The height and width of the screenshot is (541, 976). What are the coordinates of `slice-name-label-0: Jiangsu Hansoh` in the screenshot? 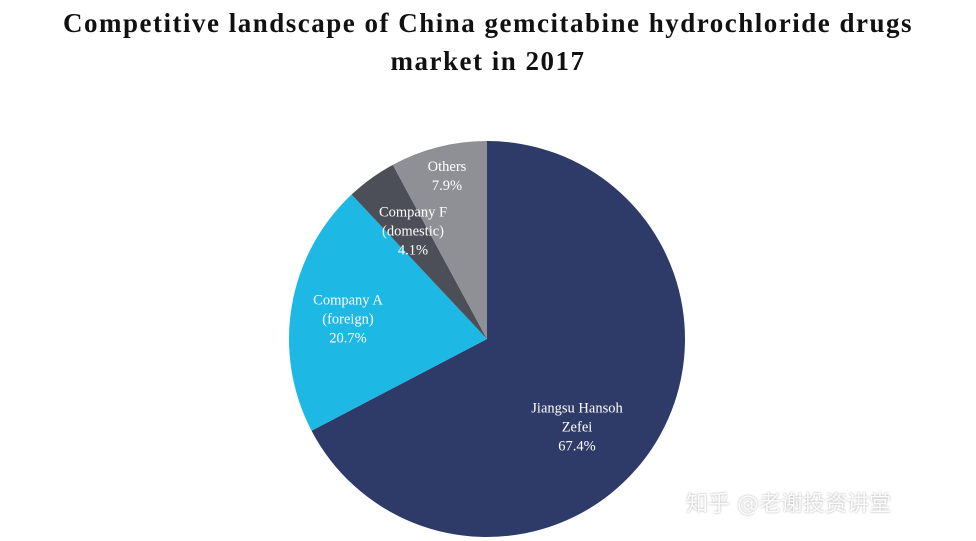 It's located at (577, 408).